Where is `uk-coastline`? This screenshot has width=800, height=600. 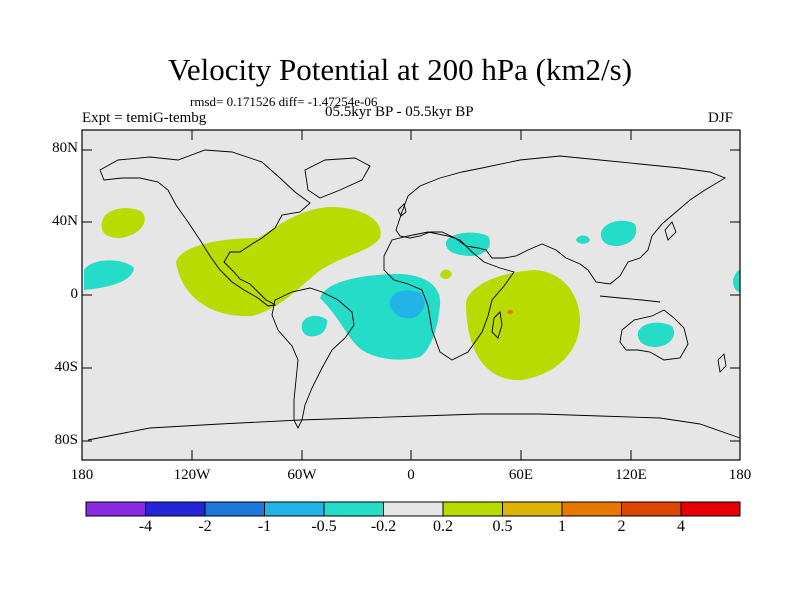 uk-coastline is located at coordinates (402, 210).